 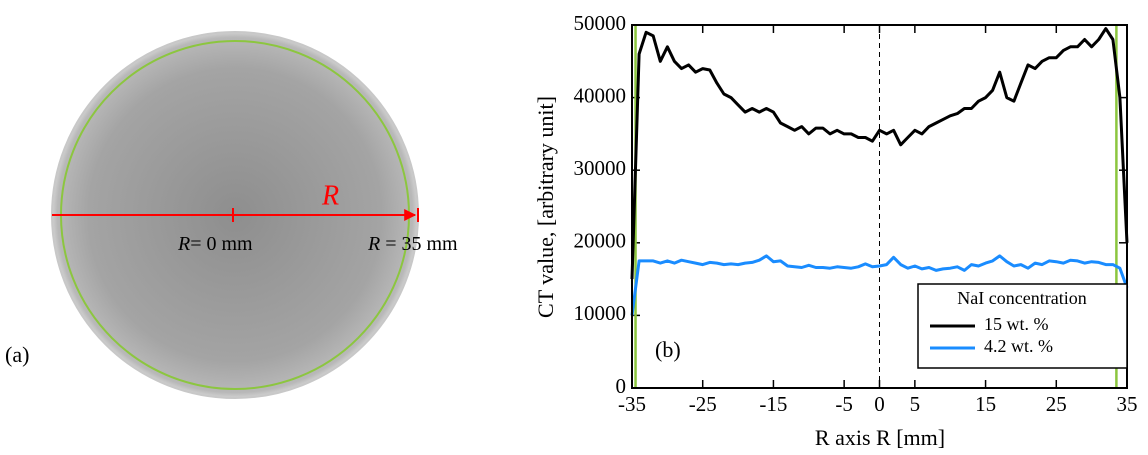 What do you see at coordinates (632, 404) in the screenshot?
I see `x-tick-label: -35` at bounding box center [632, 404].